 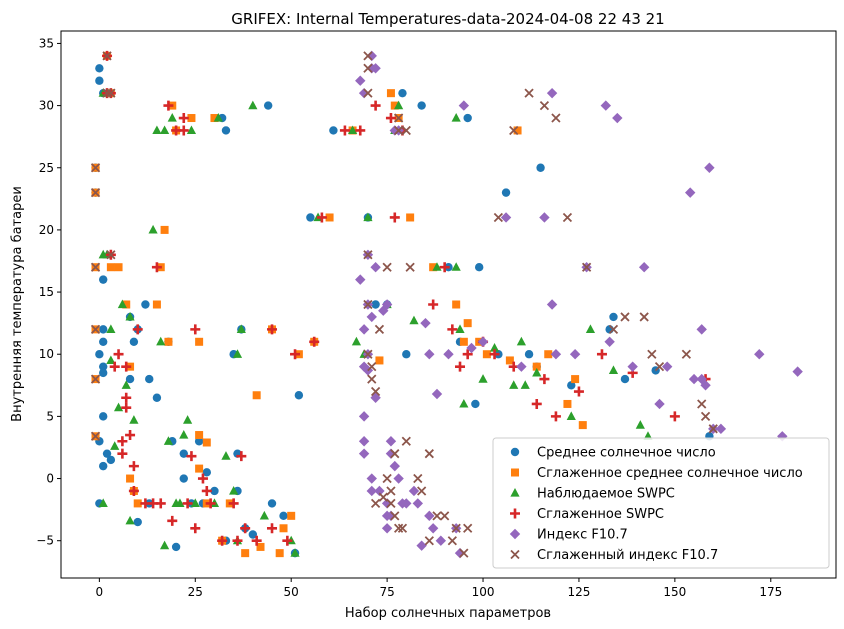 What do you see at coordinates (448, 613) in the screenshot?
I see `x-axis-label: Набор солнечных параметров` at bounding box center [448, 613].